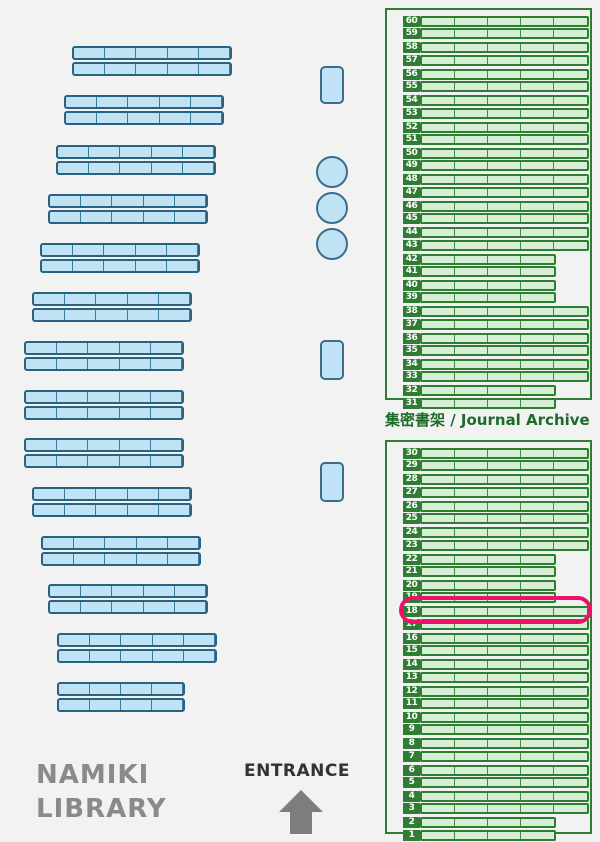  I want to click on archive-row-50: 50, so click(496, 153).